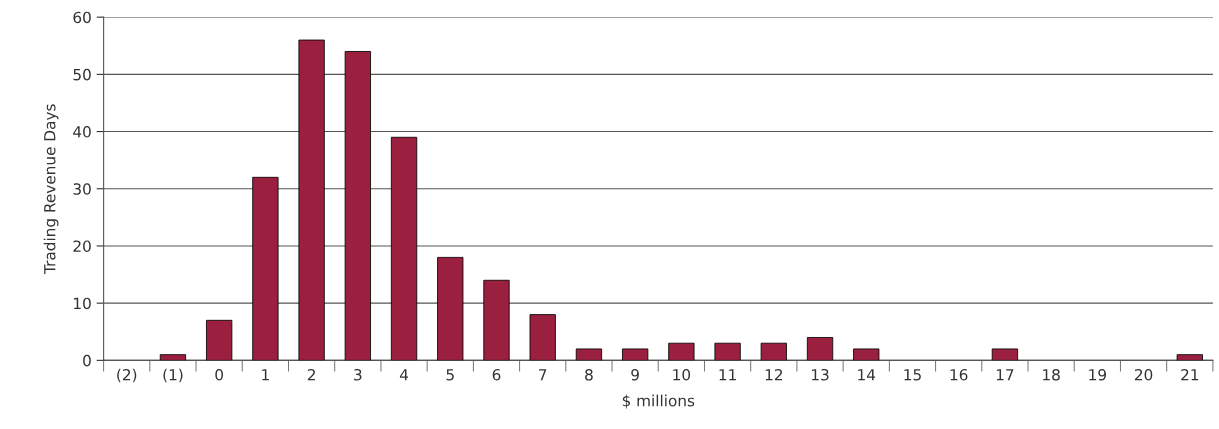 This screenshot has height=429, width=1219. I want to click on x-tick-label: 20, so click(1143, 374).